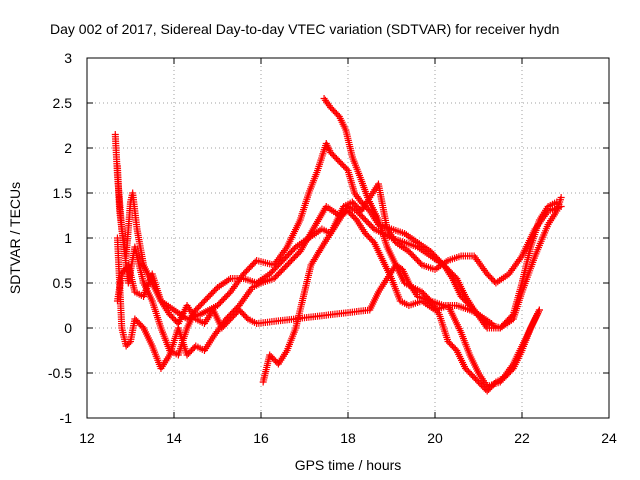 Image resolution: width=640 pixels, height=480 pixels. I want to click on x-tick-label: 24, so click(609, 438).